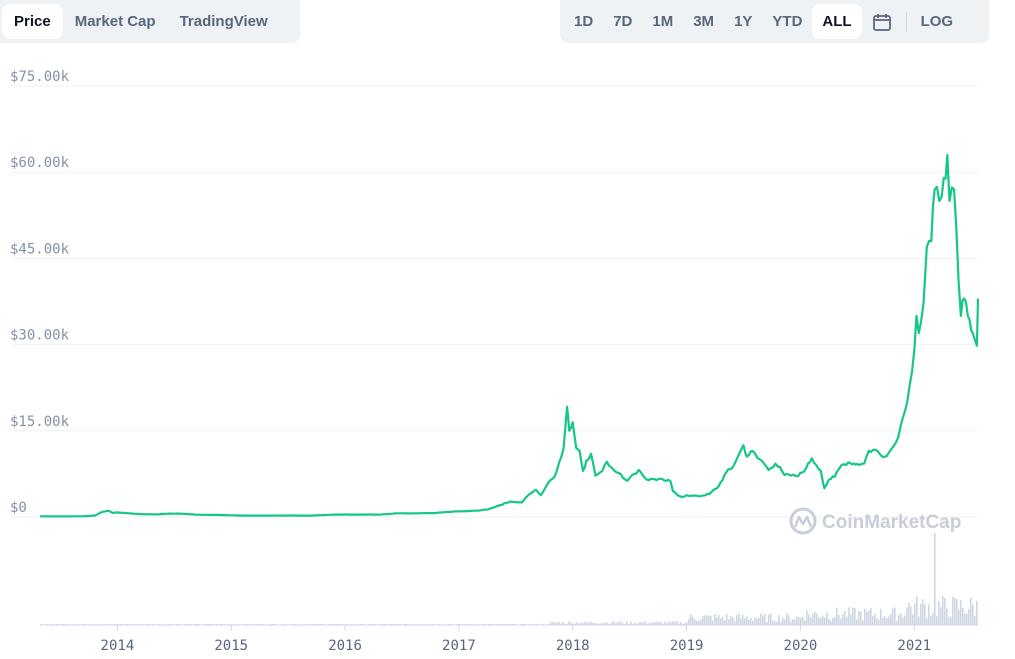 The height and width of the screenshot is (659, 1015). I want to click on range-7d: 7D, so click(623, 21).